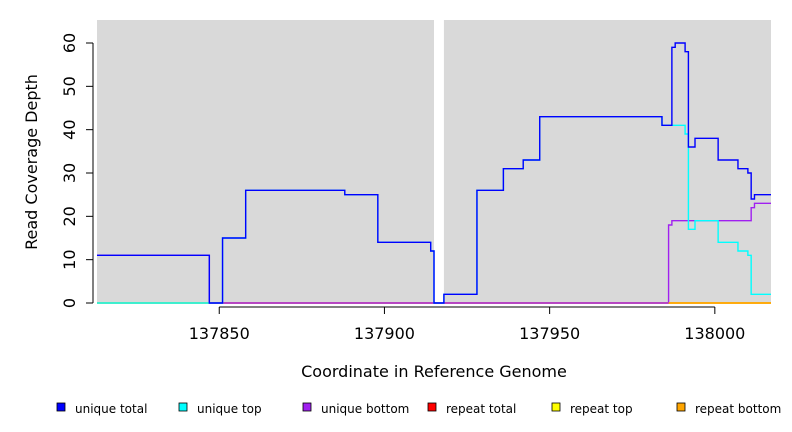  I want to click on y-tick-label: 20, so click(69, 216).